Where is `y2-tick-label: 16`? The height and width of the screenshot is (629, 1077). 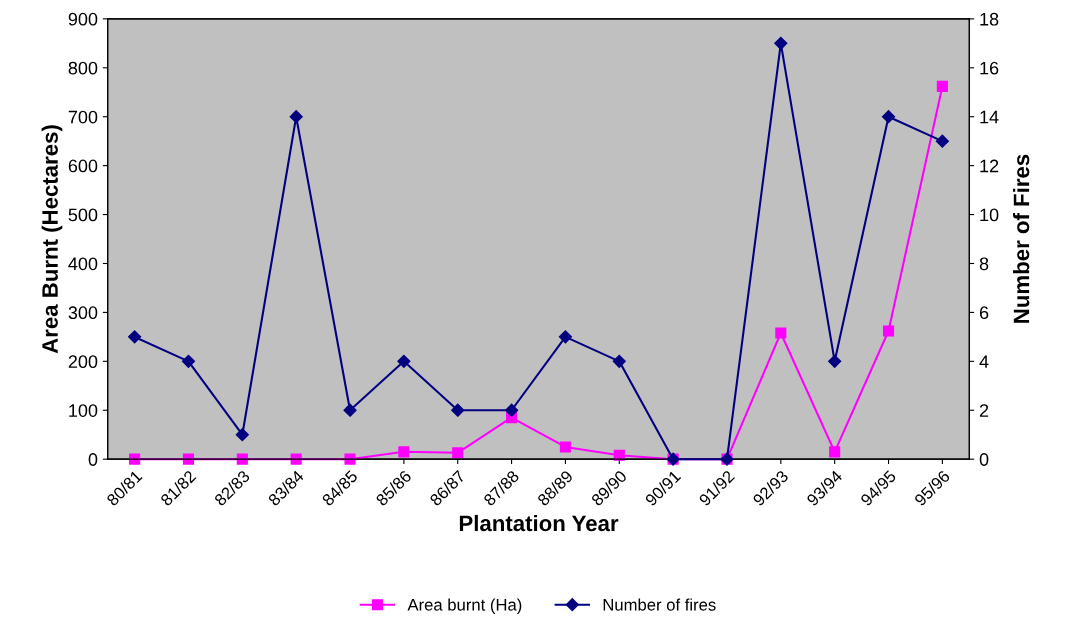 y2-tick-label: 16 is located at coordinates (989, 68).